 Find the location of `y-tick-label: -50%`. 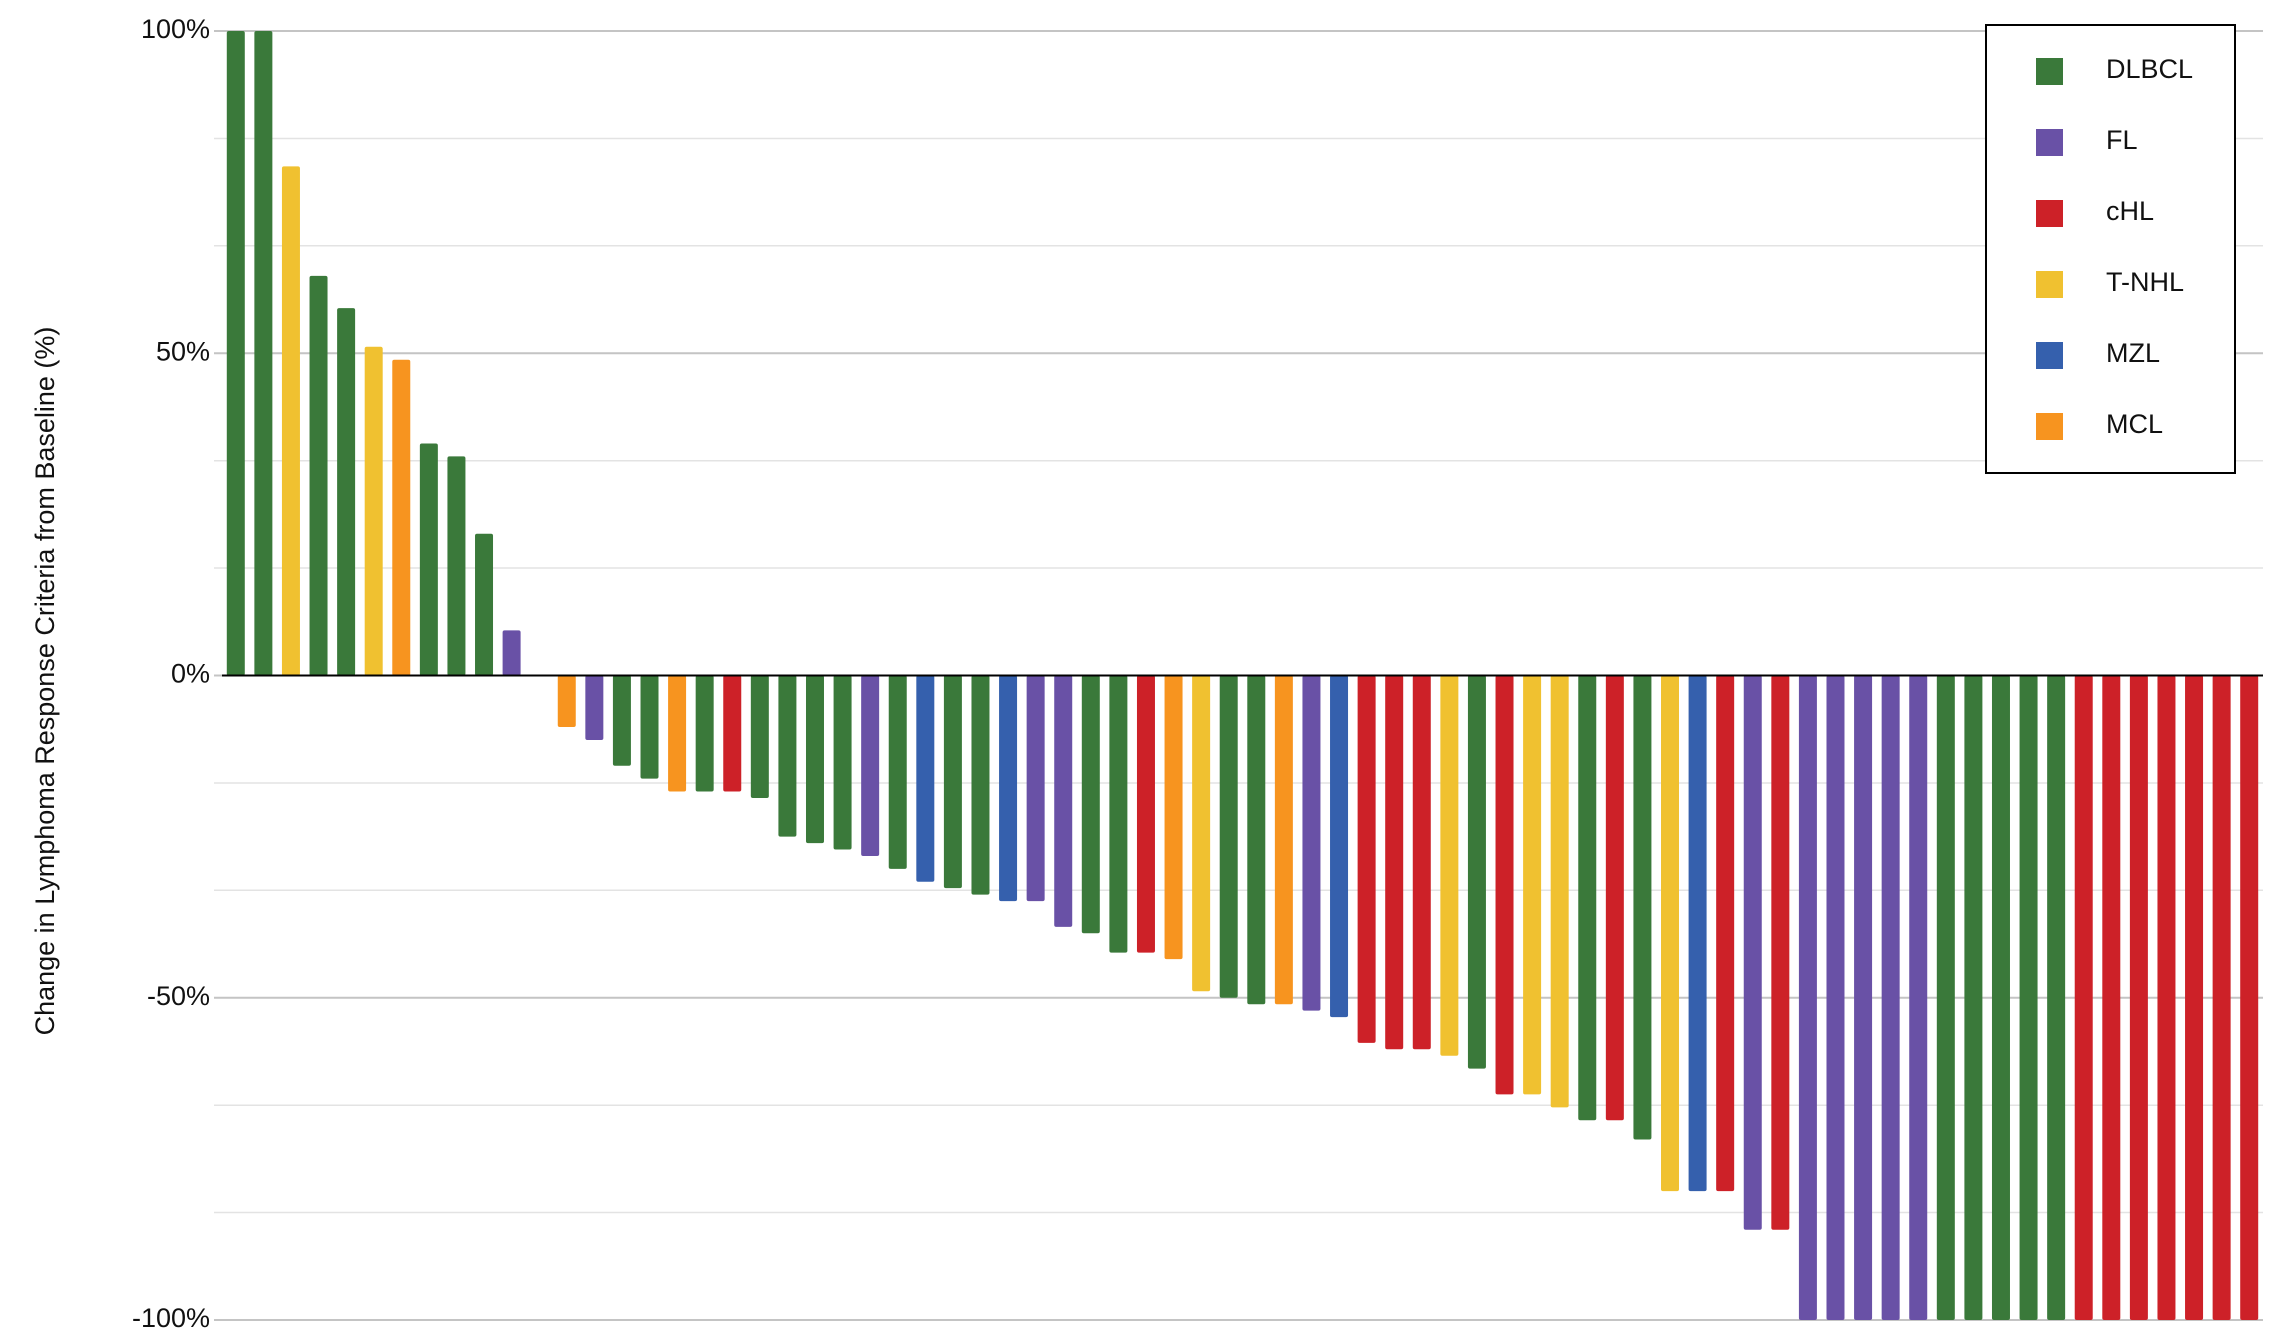

y-tick-label: -50% is located at coordinates (178, 996).